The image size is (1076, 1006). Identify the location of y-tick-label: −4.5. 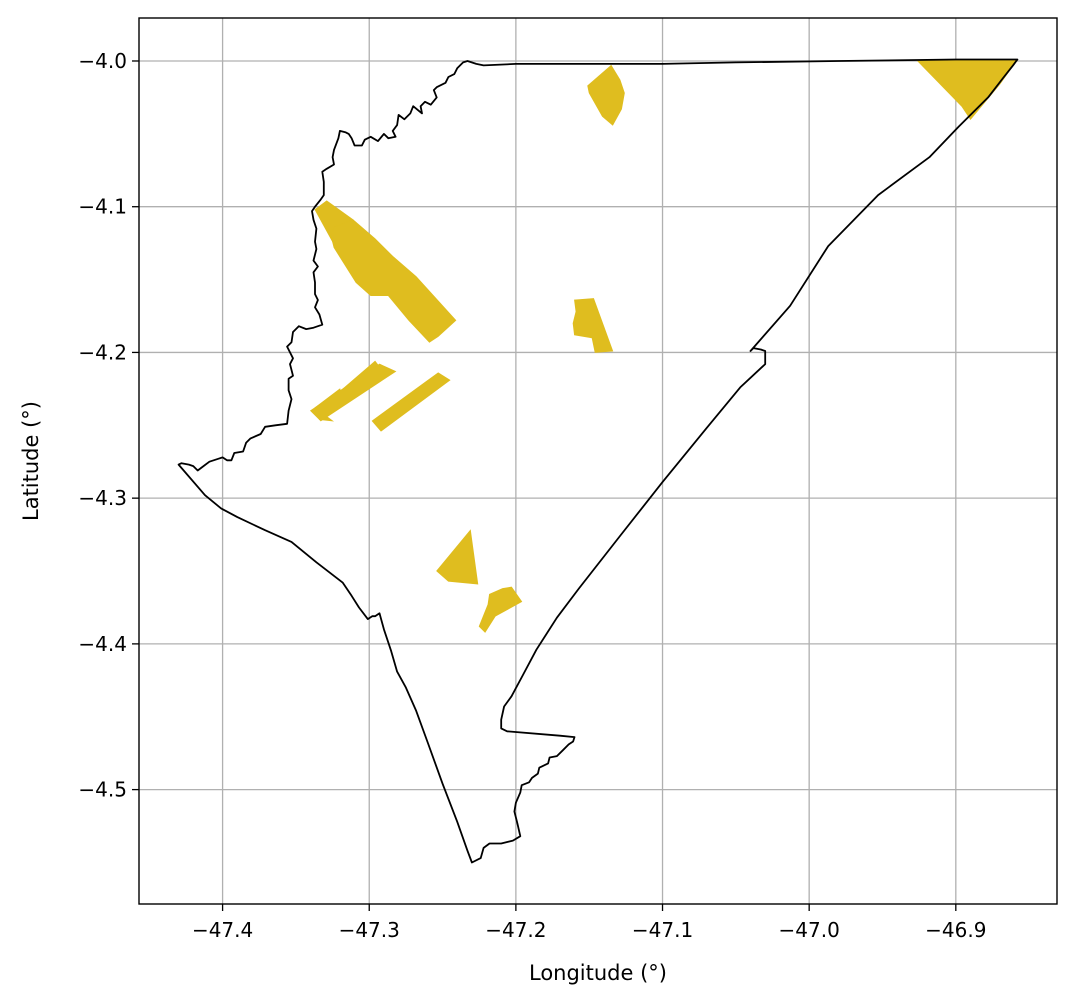
(102, 790).